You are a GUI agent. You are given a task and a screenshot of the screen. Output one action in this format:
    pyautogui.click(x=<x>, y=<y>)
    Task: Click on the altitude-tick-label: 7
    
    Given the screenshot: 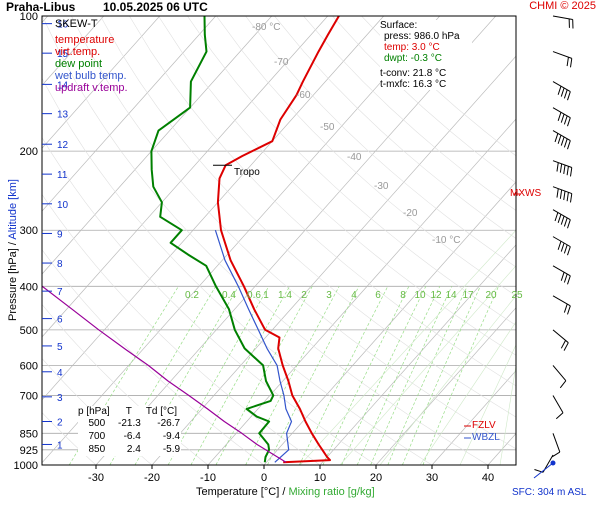 What is the action you would take?
    pyautogui.click(x=60, y=292)
    